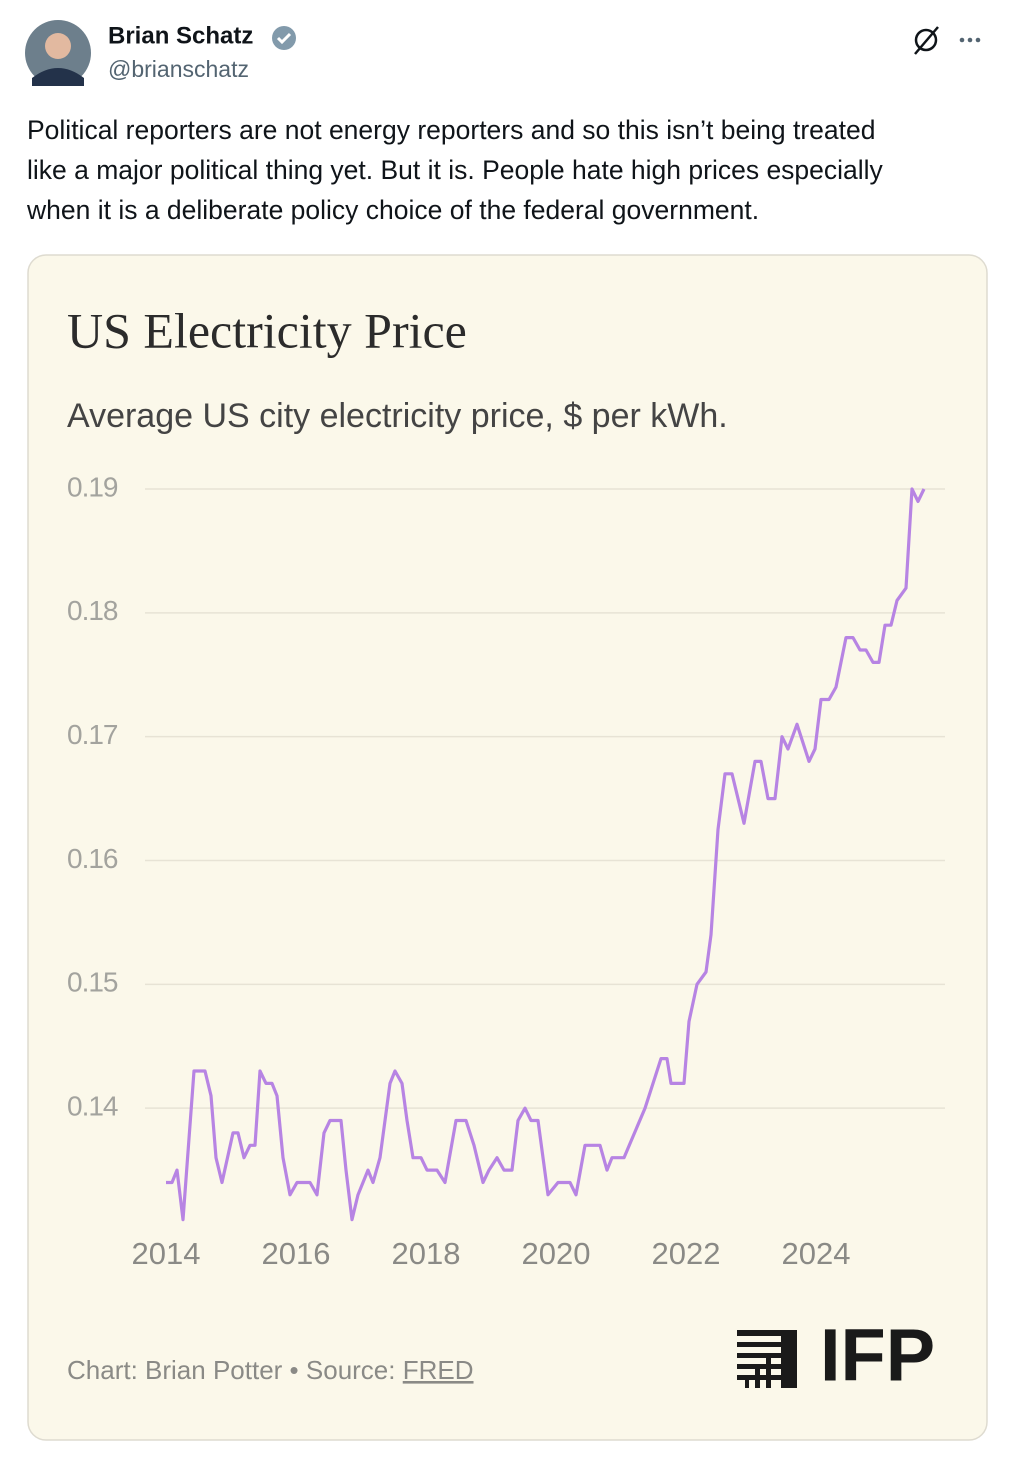  I want to click on chart-footer: Chart: Brian Potter • Source: FRED, so click(270, 1370).